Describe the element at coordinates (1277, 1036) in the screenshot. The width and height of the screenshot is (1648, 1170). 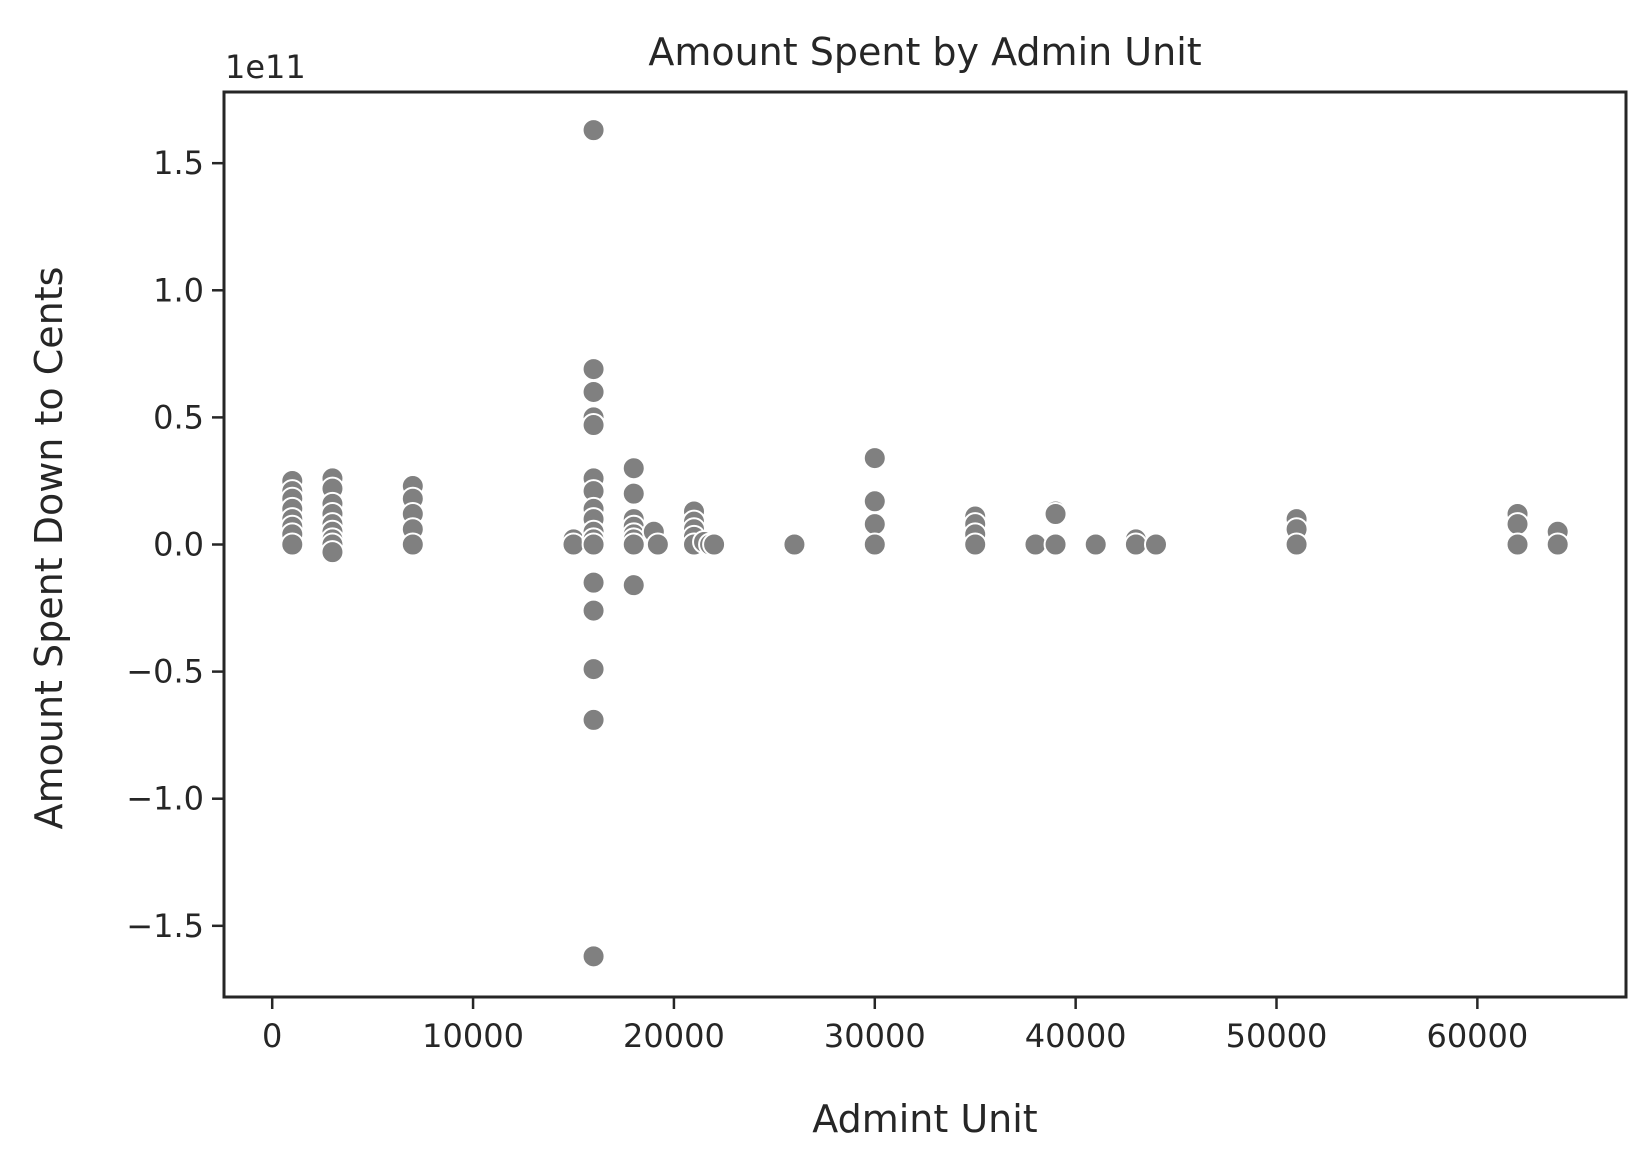
I see `x-tick-label: 50000` at that location.